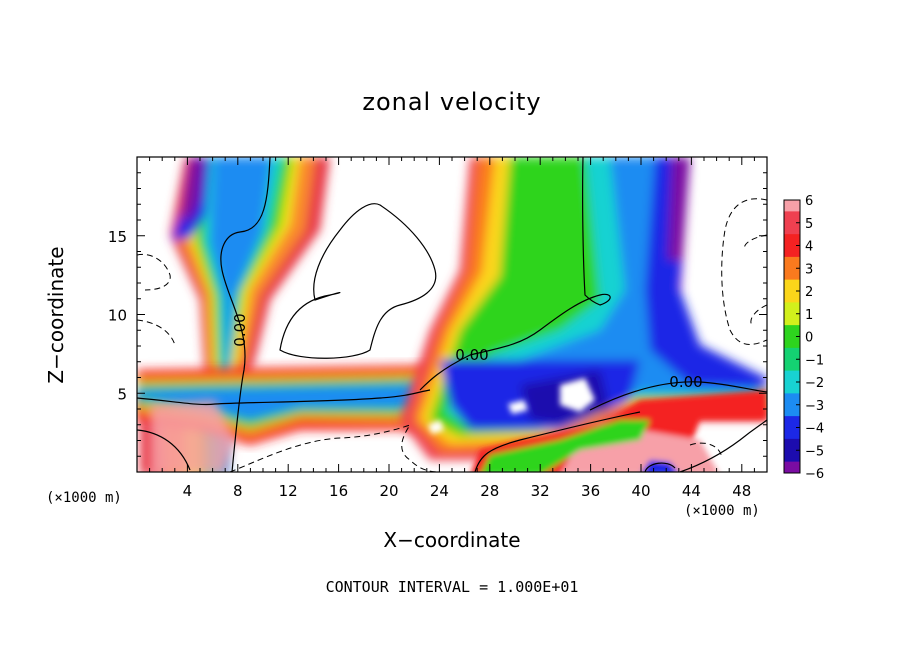 The height and width of the screenshot is (654, 904). What do you see at coordinates (56, 315) in the screenshot?
I see `y-axis-label: Z−coordinate` at bounding box center [56, 315].